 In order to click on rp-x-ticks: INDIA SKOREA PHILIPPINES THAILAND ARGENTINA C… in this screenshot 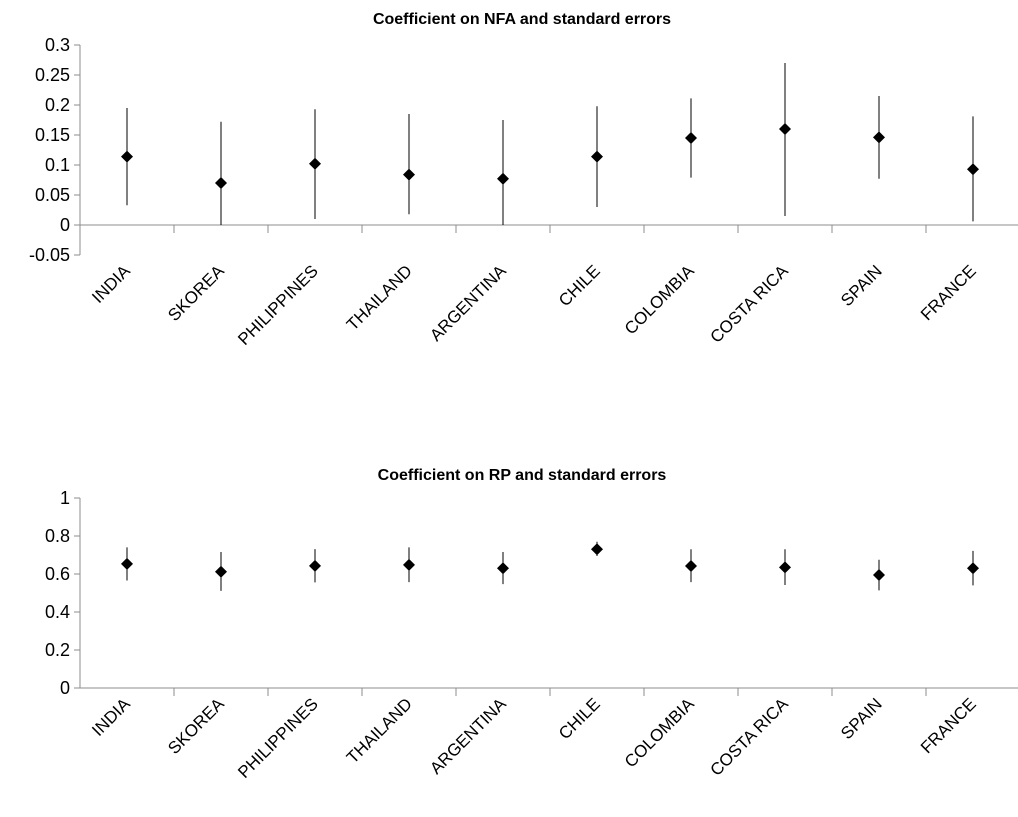, I will do `click(533, 735)`.